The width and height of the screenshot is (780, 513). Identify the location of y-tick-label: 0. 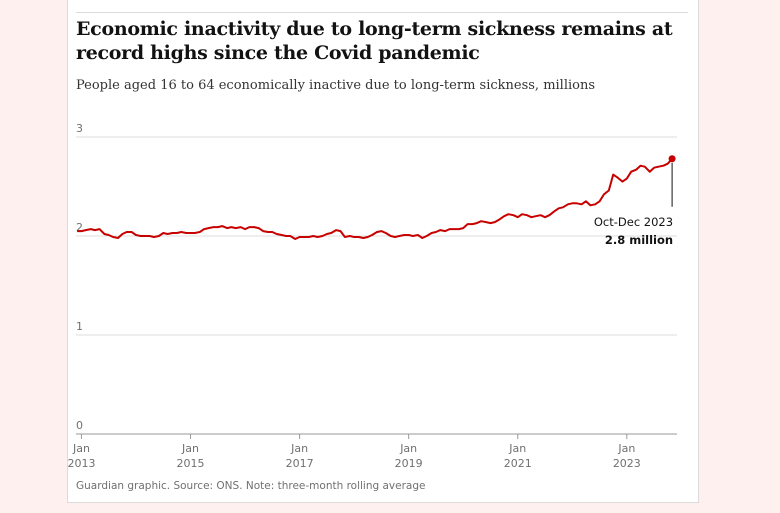
(79, 425).